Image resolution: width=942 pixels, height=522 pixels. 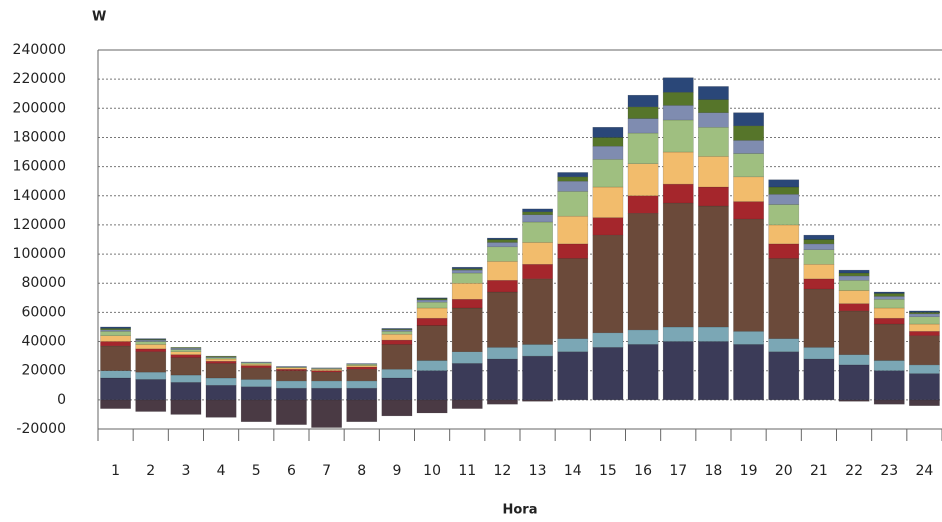 What do you see at coordinates (43, 371) in the screenshot?
I see `y-tick-label: 20000` at bounding box center [43, 371].